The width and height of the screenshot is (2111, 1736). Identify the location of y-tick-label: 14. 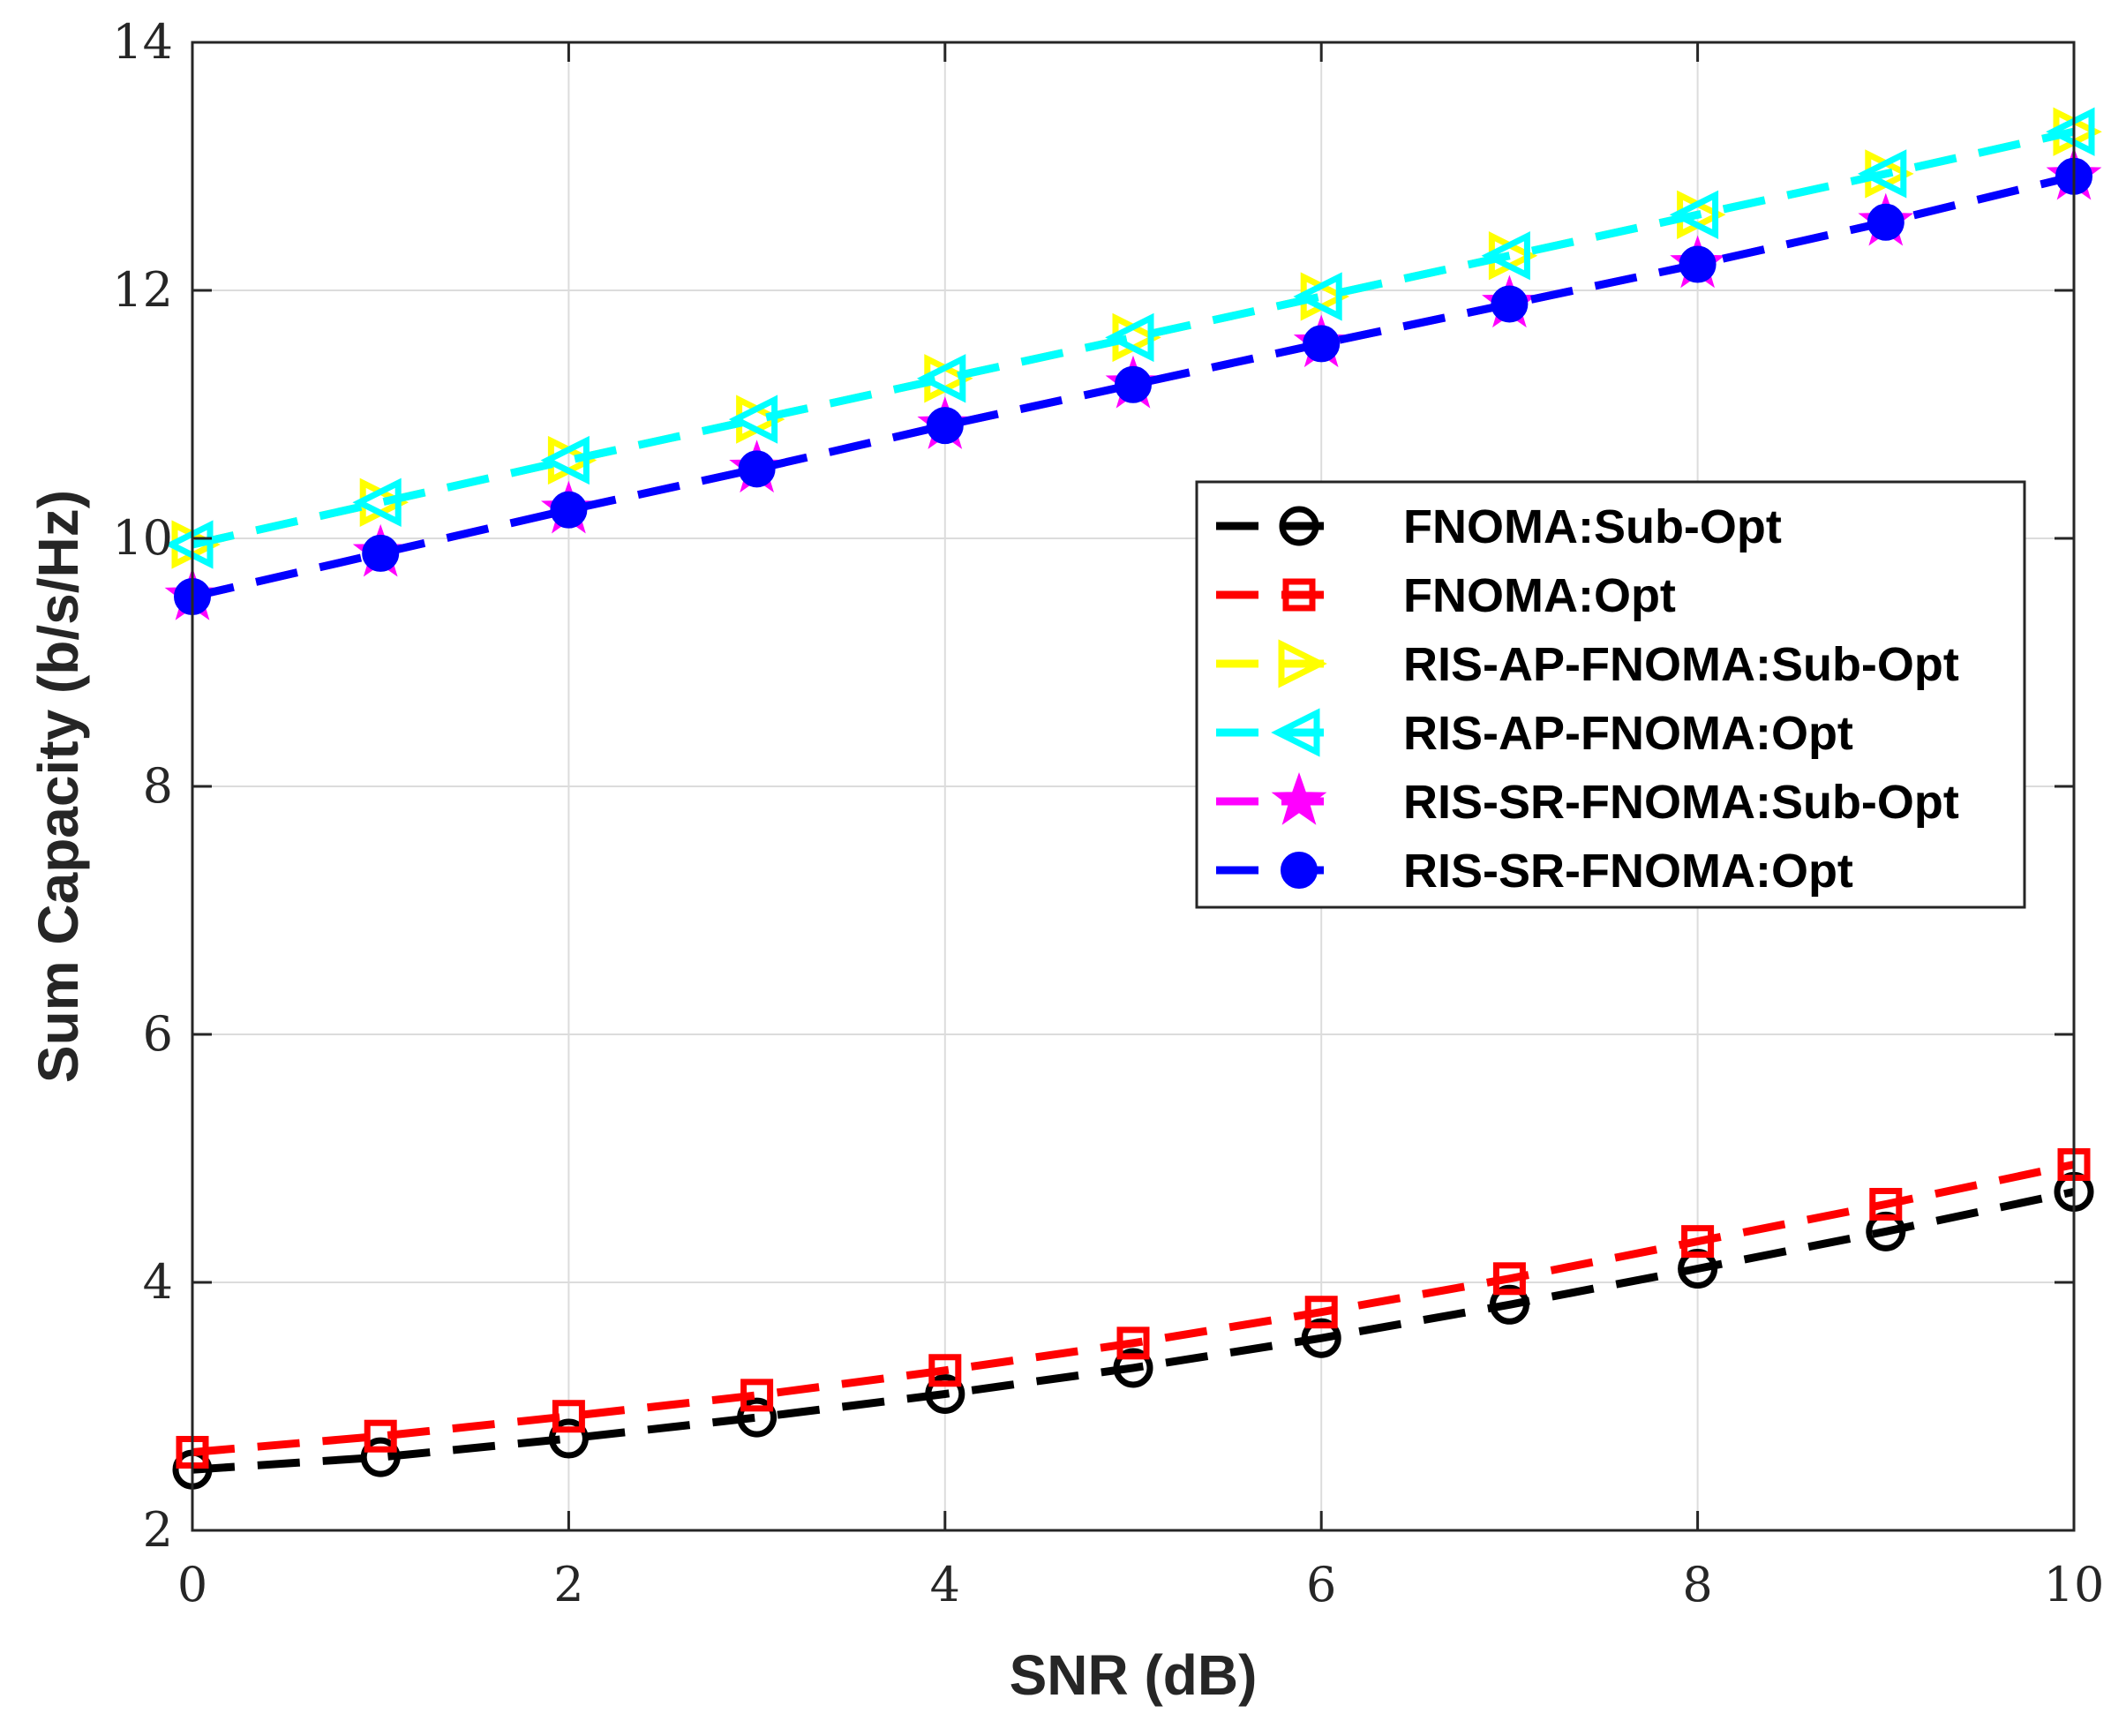
(142, 42).